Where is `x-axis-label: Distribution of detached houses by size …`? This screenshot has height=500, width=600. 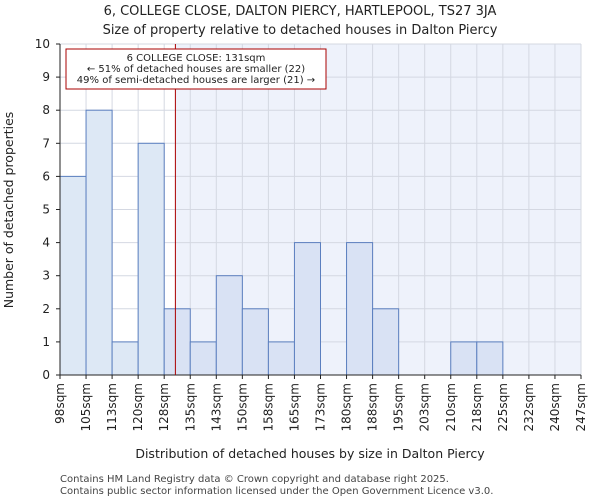
x-axis-label: Distribution of detached houses by size … is located at coordinates (310, 453).